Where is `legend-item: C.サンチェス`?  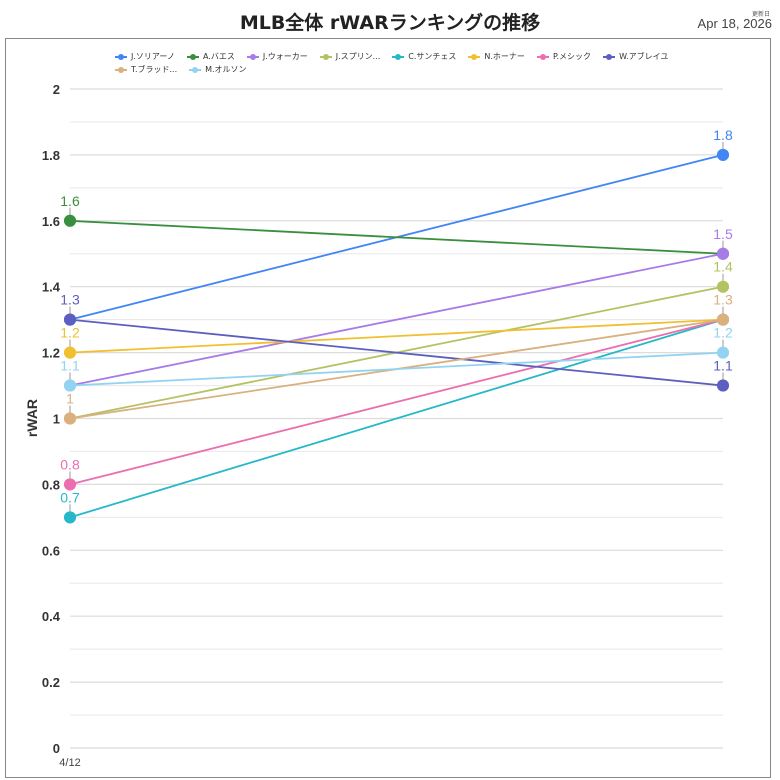
legend-item: C.サンチェス is located at coordinates (424, 57).